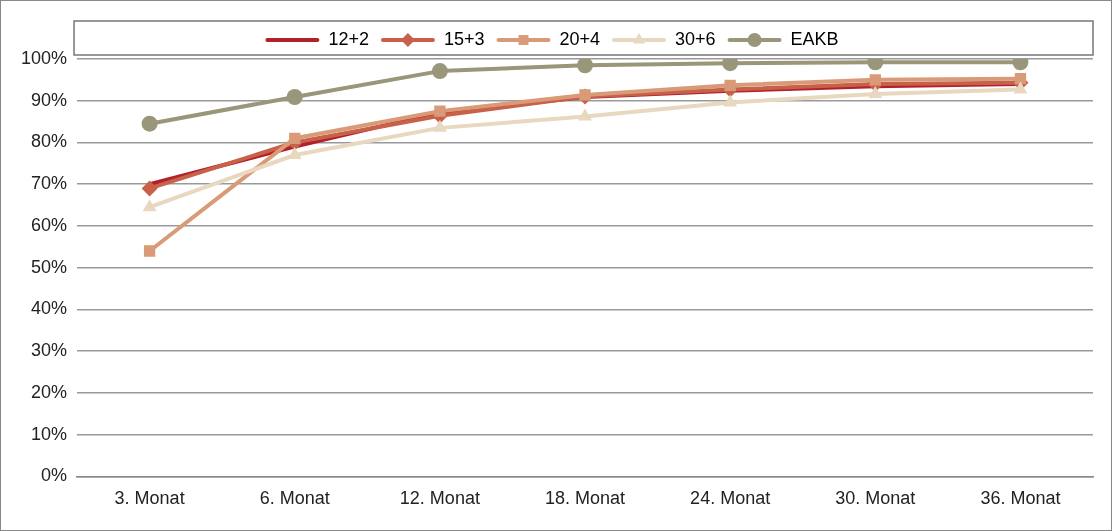 The height and width of the screenshot is (531, 1112). I want to click on y-tick-label: 40%, so click(49, 308).